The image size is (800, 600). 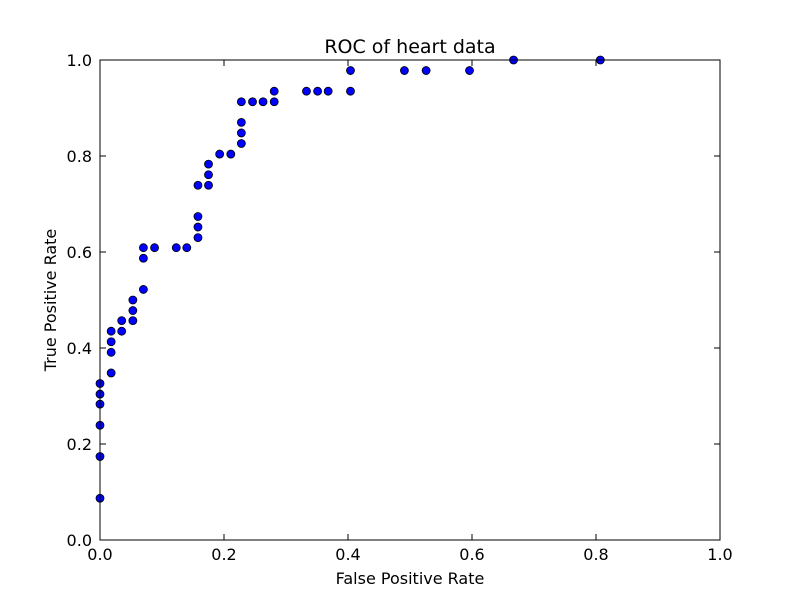 What do you see at coordinates (79, 60) in the screenshot?
I see `y-tick-label: 1.0` at bounding box center [79, 60].